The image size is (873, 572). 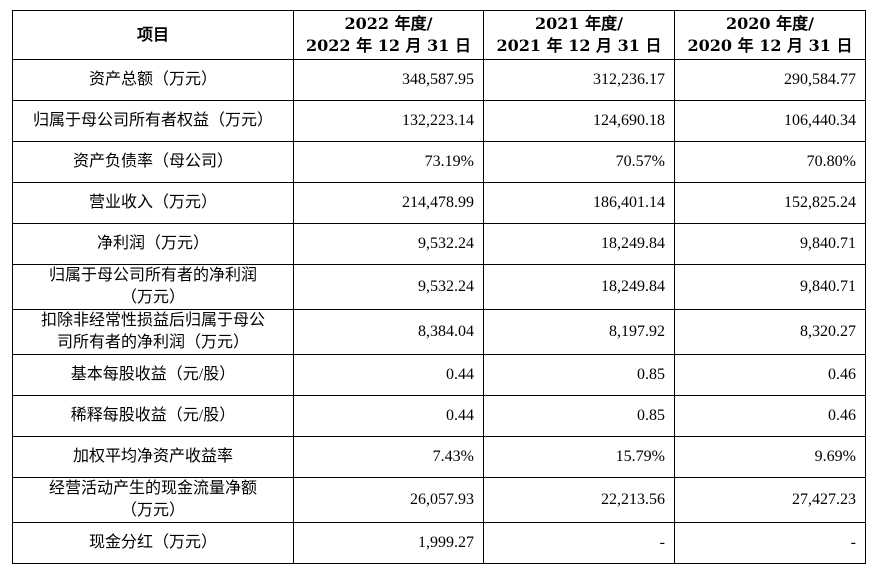 I want to click on header-2020-line1: 2020 年度/, so click(x=770, y=23).